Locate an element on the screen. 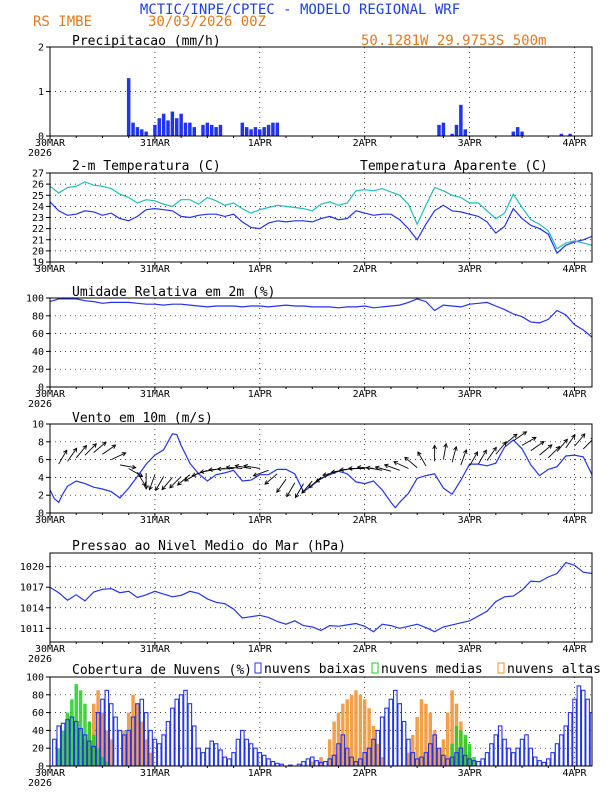 This screenshot has height=792, width=612. y-tick-label: 0 is located at coordinates (41, 514).